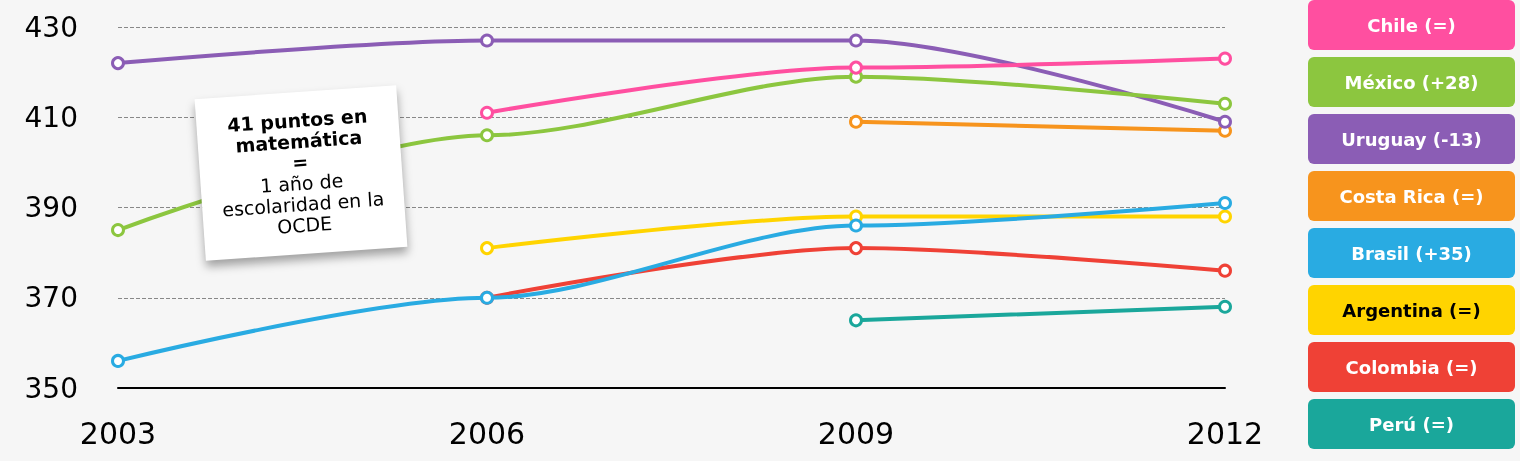 The height and width of the screenshot is (461, 1520). I want to click on text: Chile (=), so click(1411, 25).